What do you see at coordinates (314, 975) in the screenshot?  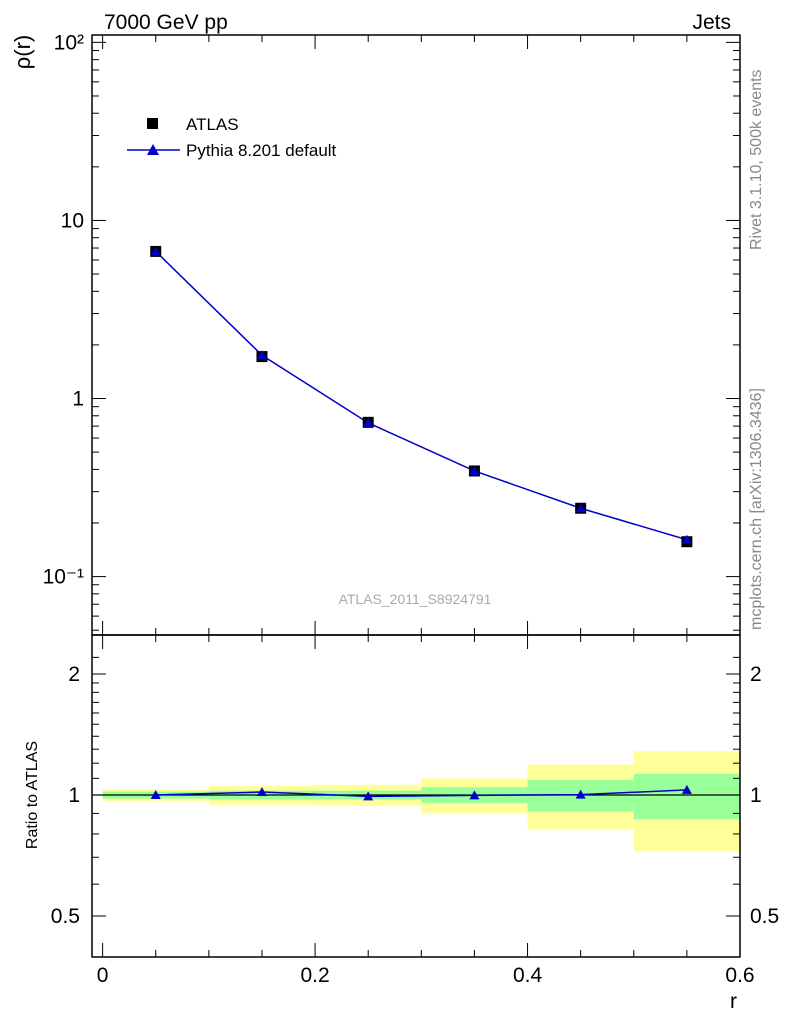 I see `x-tick-label: 0.2` at bounding box center [314, 975].